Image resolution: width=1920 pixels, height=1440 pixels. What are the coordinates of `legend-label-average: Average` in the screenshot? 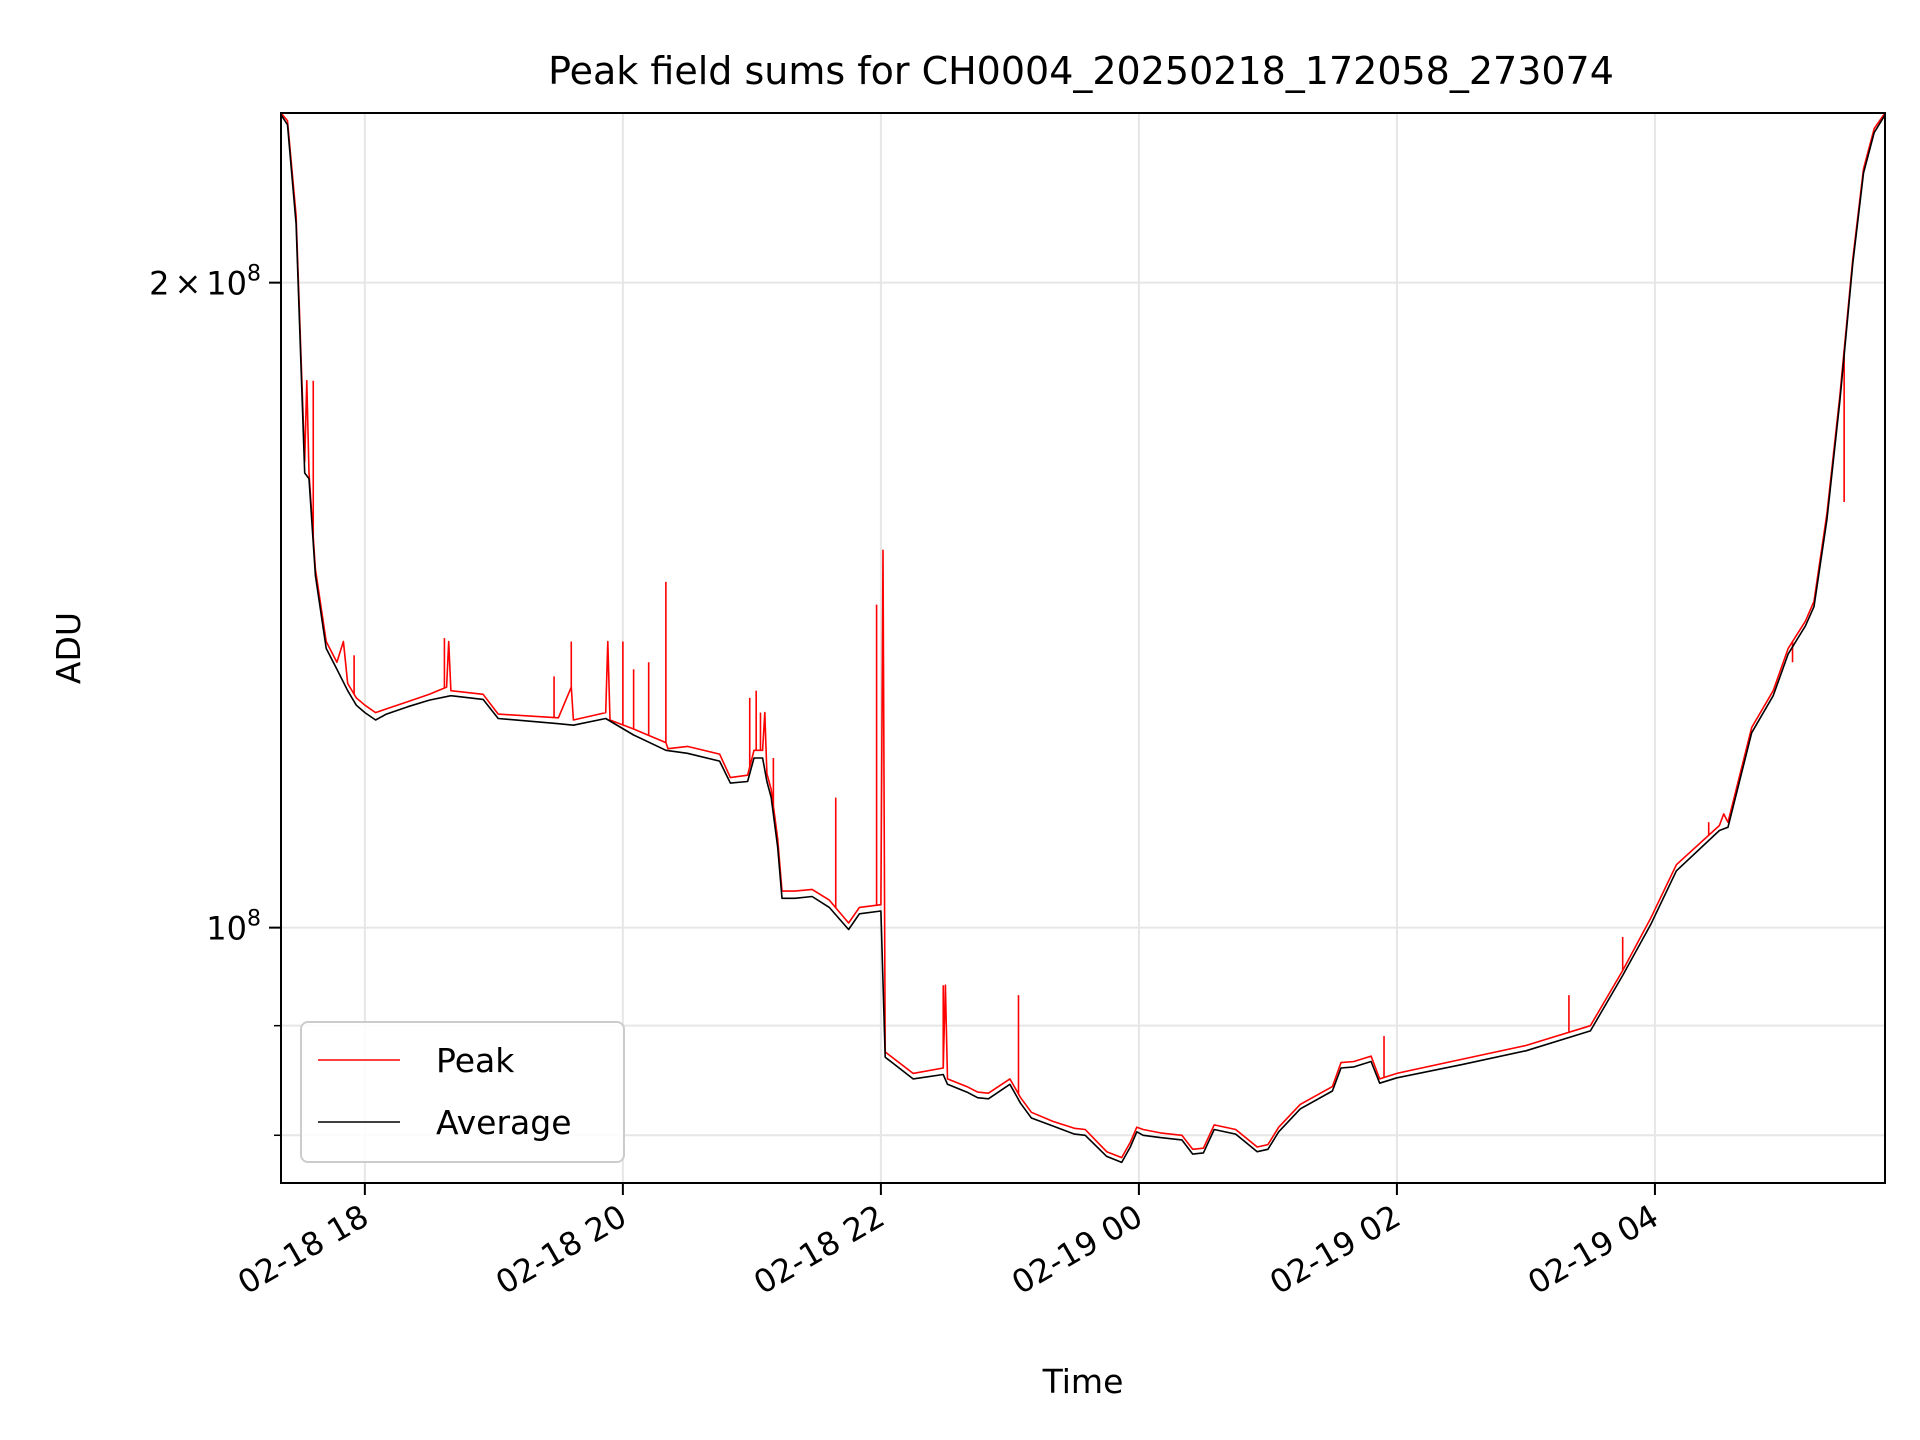 It's located at (504, 1122).